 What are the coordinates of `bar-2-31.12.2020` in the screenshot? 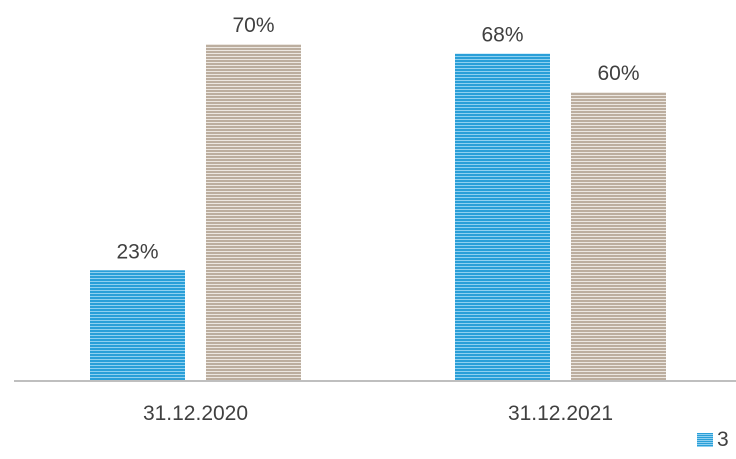 It's located at (253, 212).